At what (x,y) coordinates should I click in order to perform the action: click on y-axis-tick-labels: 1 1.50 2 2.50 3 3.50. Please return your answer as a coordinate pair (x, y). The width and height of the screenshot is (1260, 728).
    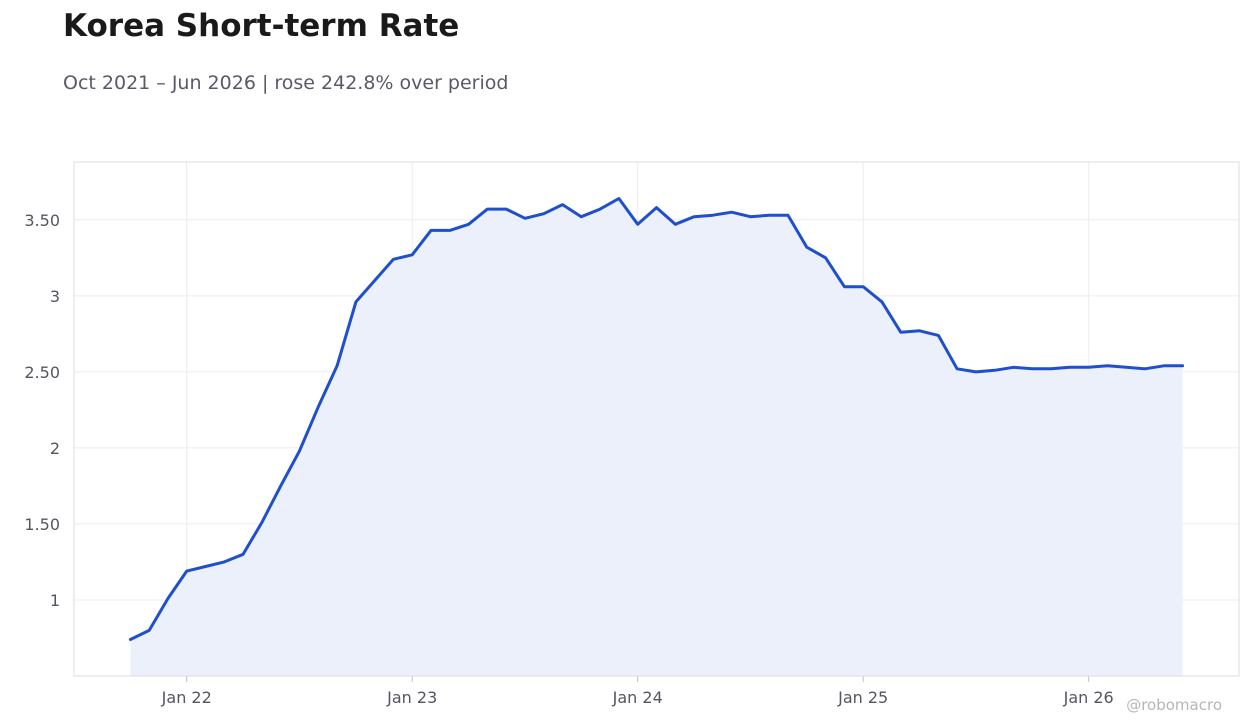
    Looking at the image, I should click on (42, 410).